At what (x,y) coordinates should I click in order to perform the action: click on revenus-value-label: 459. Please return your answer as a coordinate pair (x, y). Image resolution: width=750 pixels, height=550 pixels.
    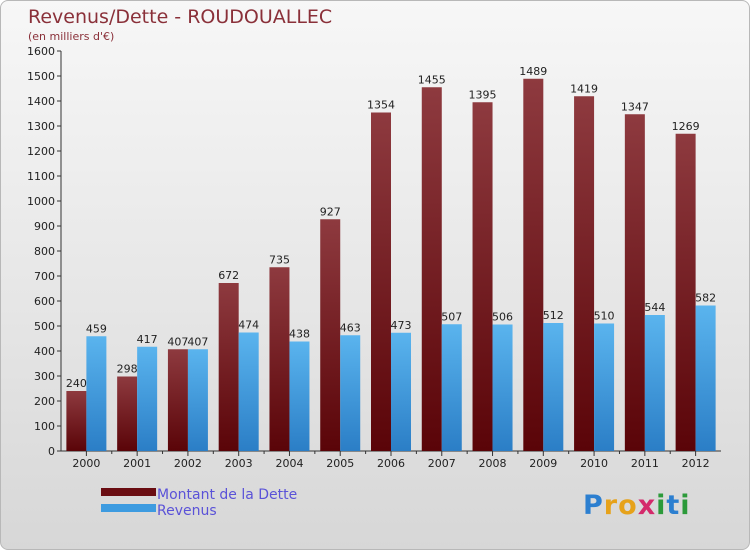
    Looking at the image, I should click on (96, 328).